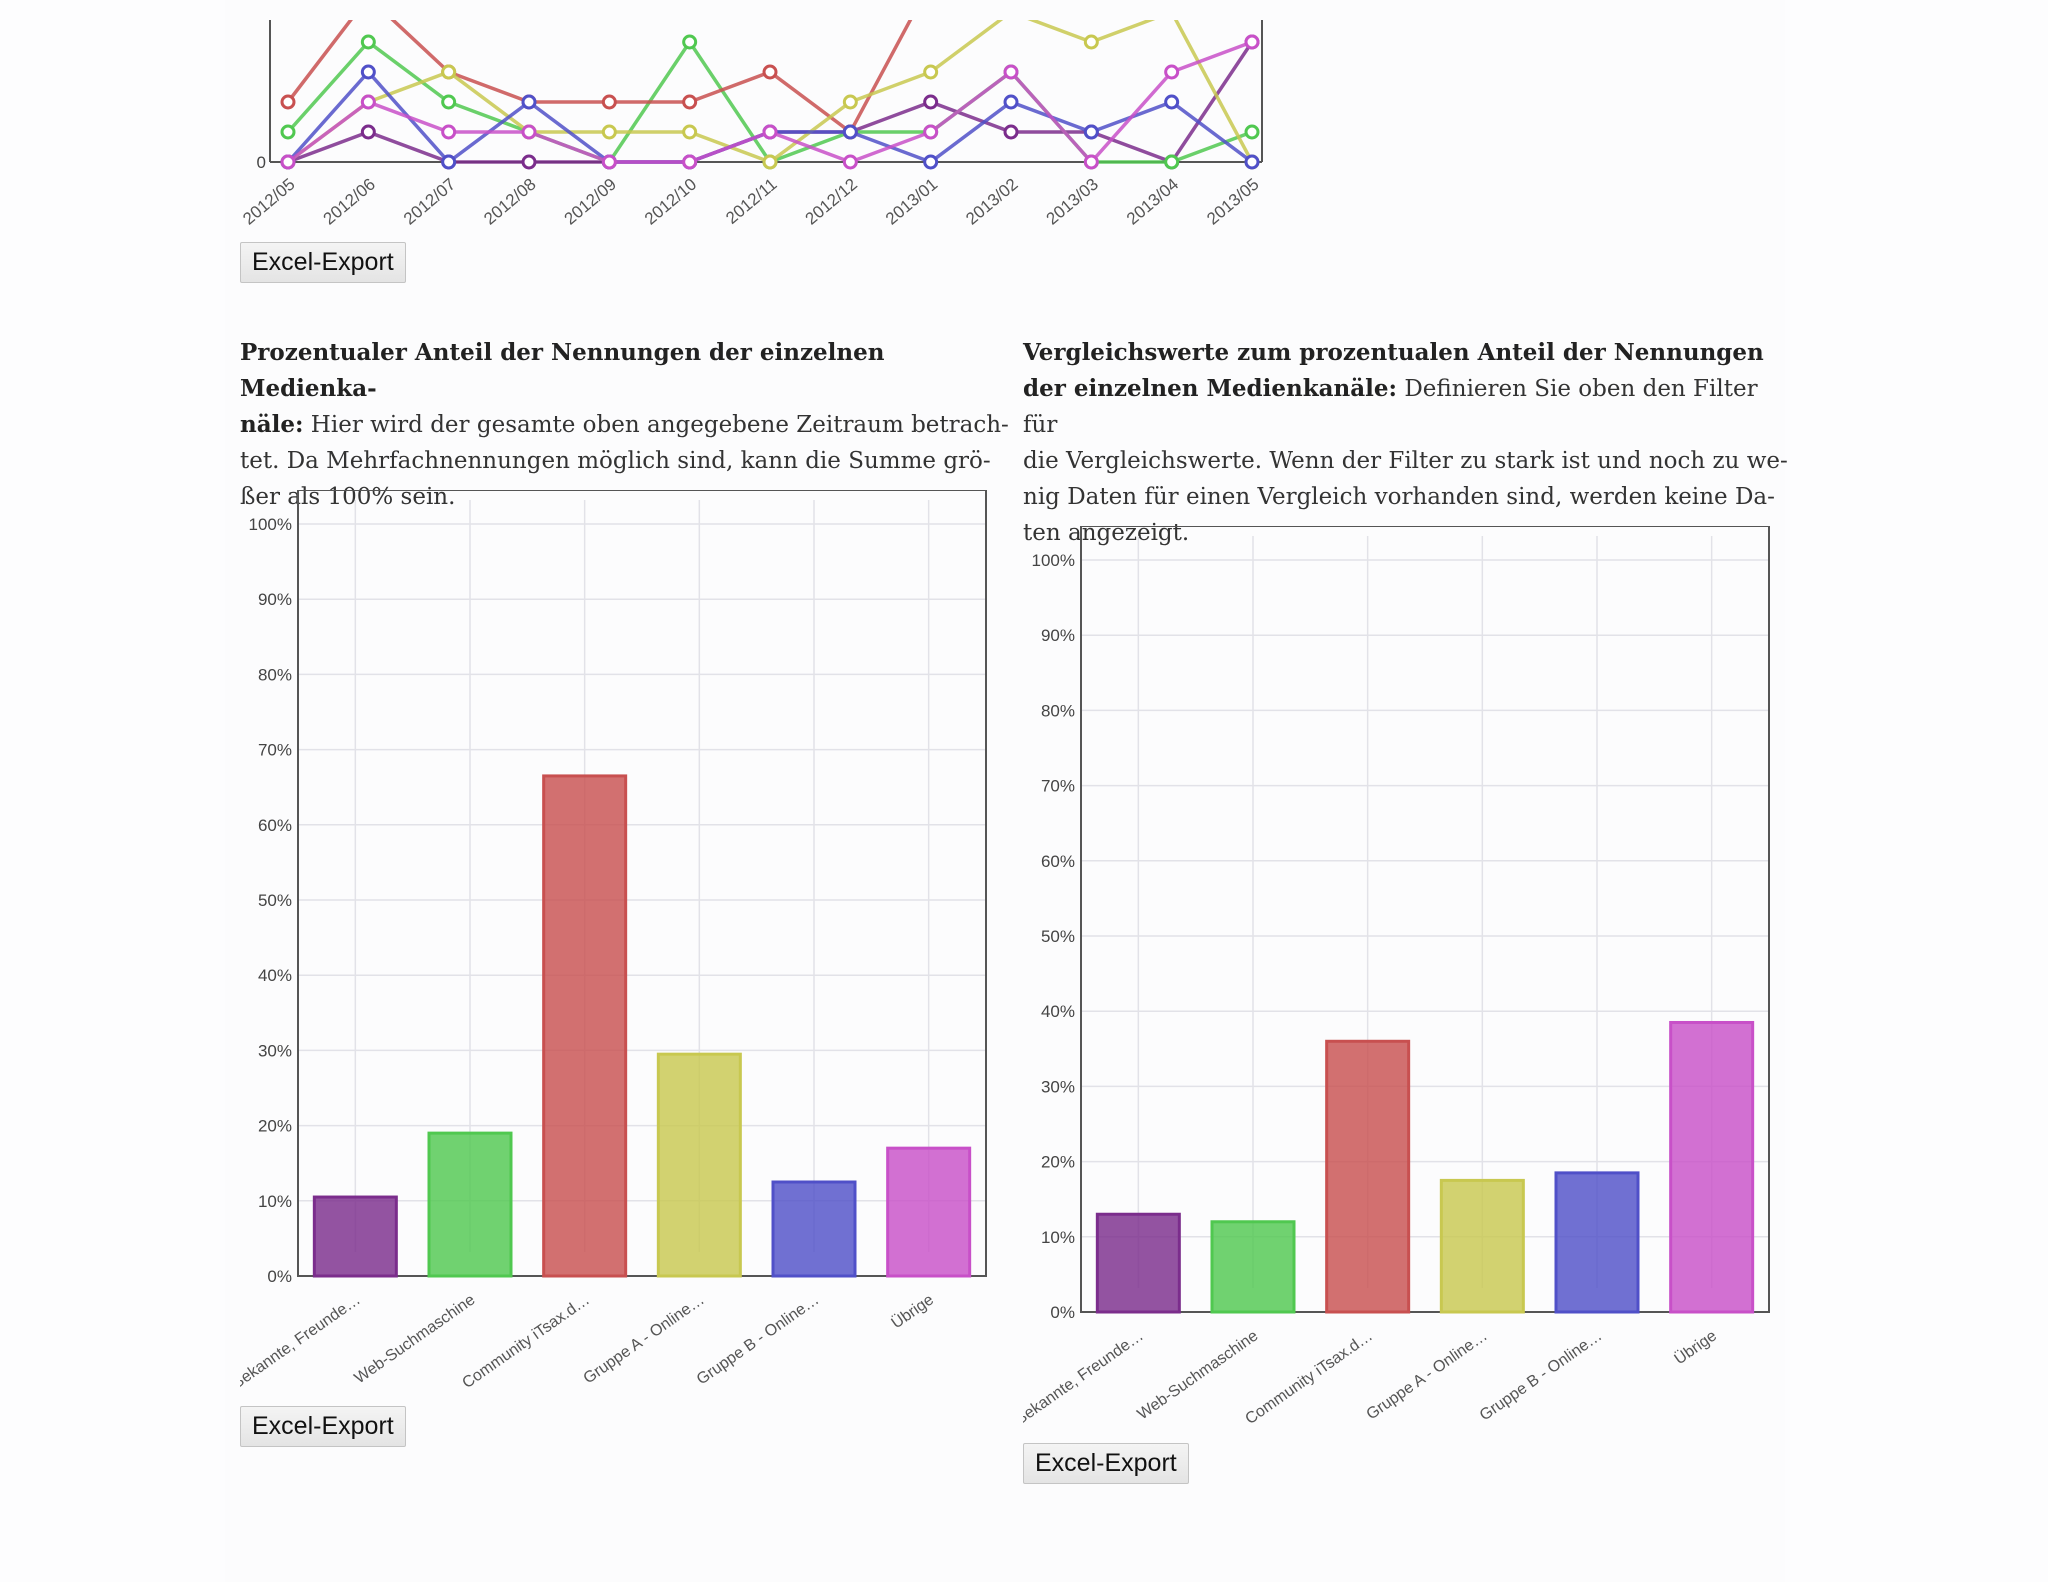 The height and width of the screenshot is (1582, 2048). I want to click on x-tick-label: 2013/05, so click(1232, 202).